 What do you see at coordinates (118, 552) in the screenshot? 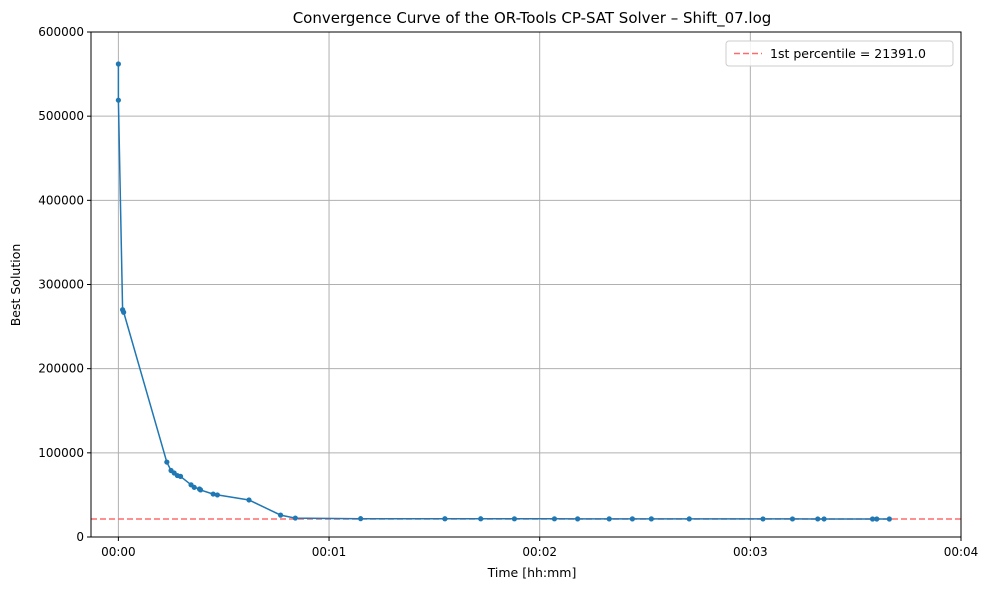
I see `x-tick-label: 00:00` at bounding box center [118, 552].